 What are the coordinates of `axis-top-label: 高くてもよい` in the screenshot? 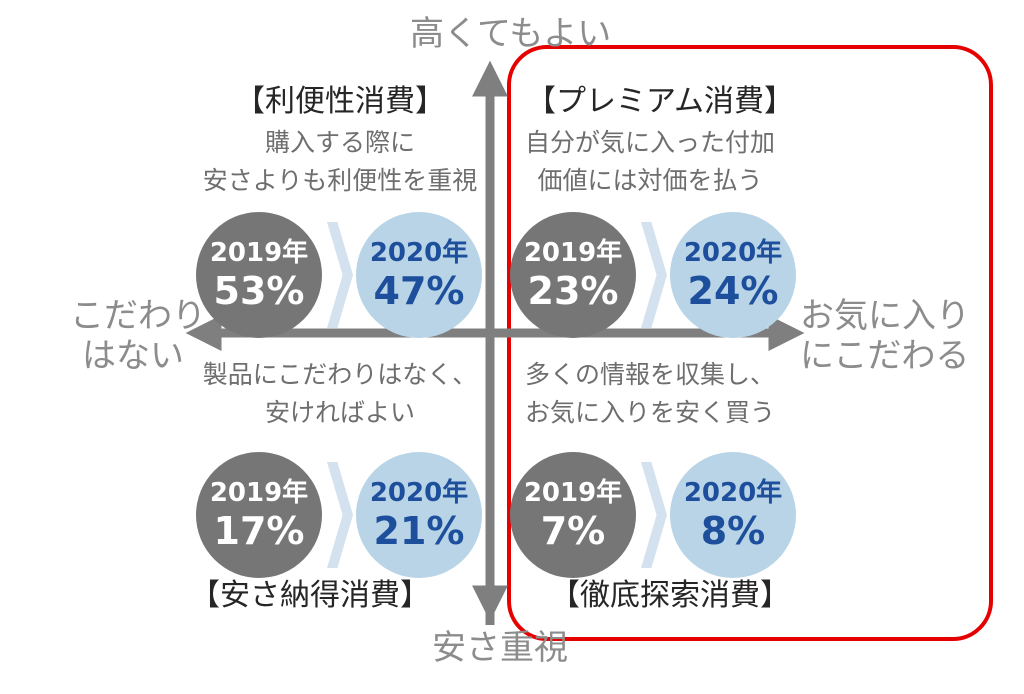 It's located at (511, 34).